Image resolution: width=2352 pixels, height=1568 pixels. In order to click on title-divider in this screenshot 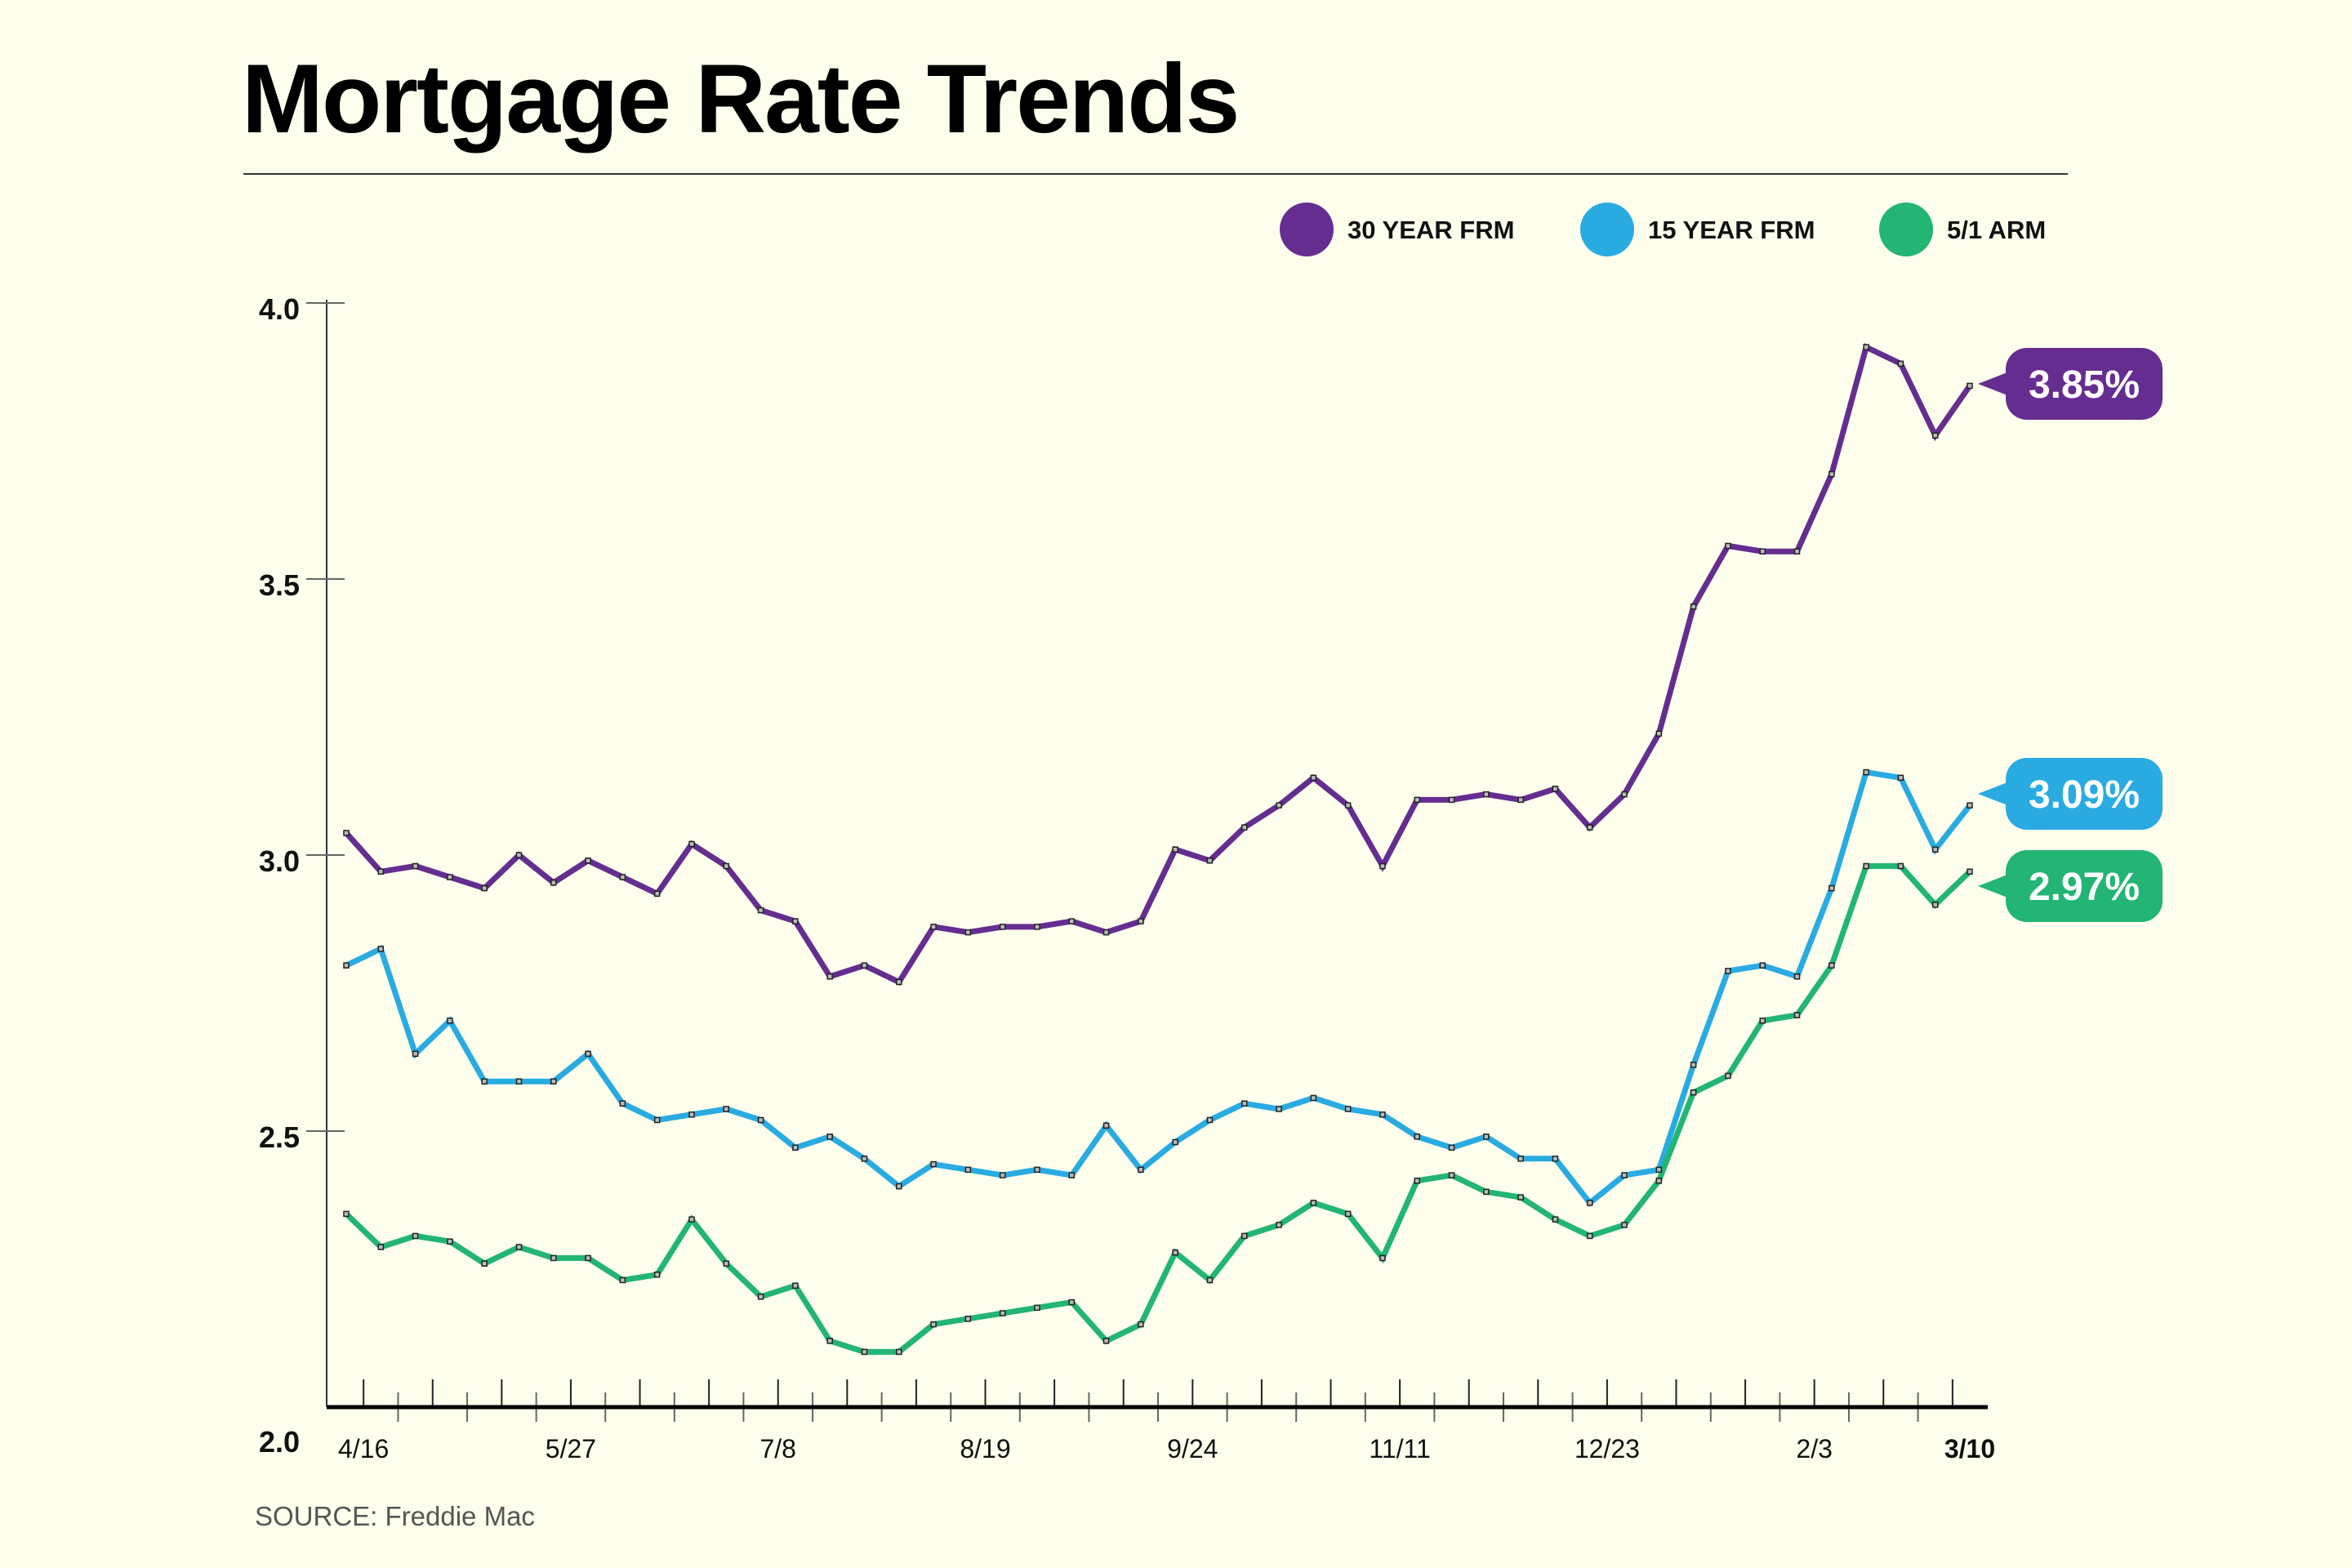, I will do `click(1155, 174)`.